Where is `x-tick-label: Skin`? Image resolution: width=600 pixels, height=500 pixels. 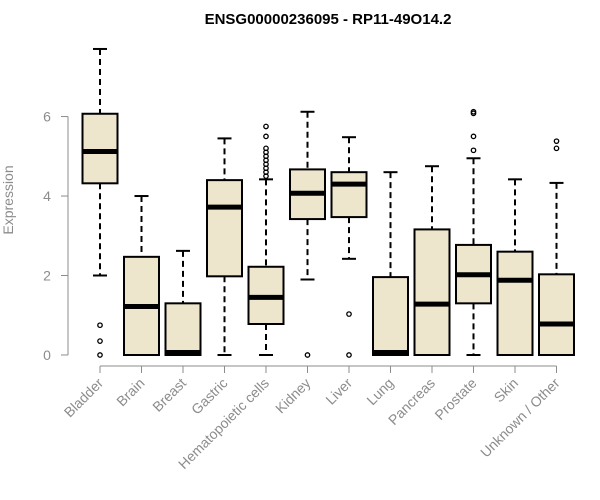 x-tick-label: Skin is located at coordinates (506, 390).